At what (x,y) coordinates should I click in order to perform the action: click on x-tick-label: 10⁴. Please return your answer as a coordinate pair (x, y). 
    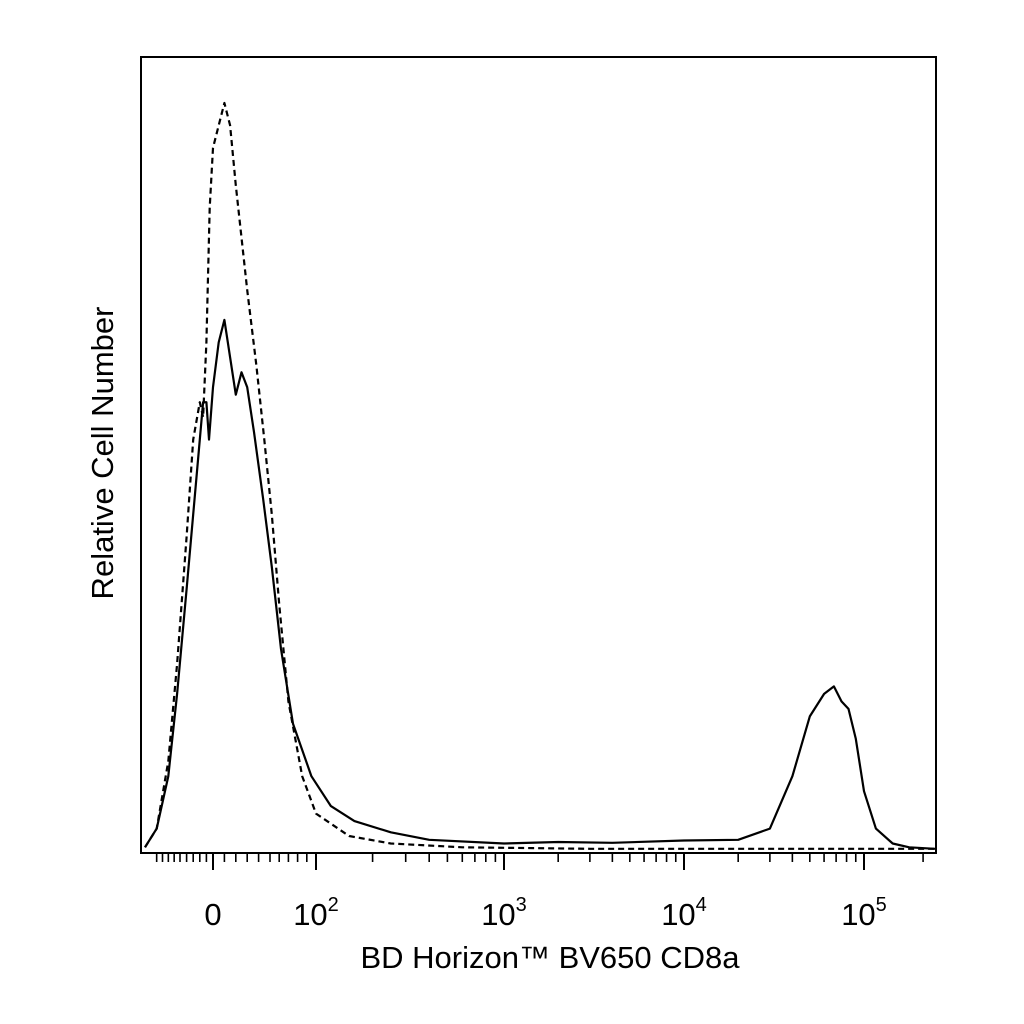
    Looking at the image, I should click on (684, 913).